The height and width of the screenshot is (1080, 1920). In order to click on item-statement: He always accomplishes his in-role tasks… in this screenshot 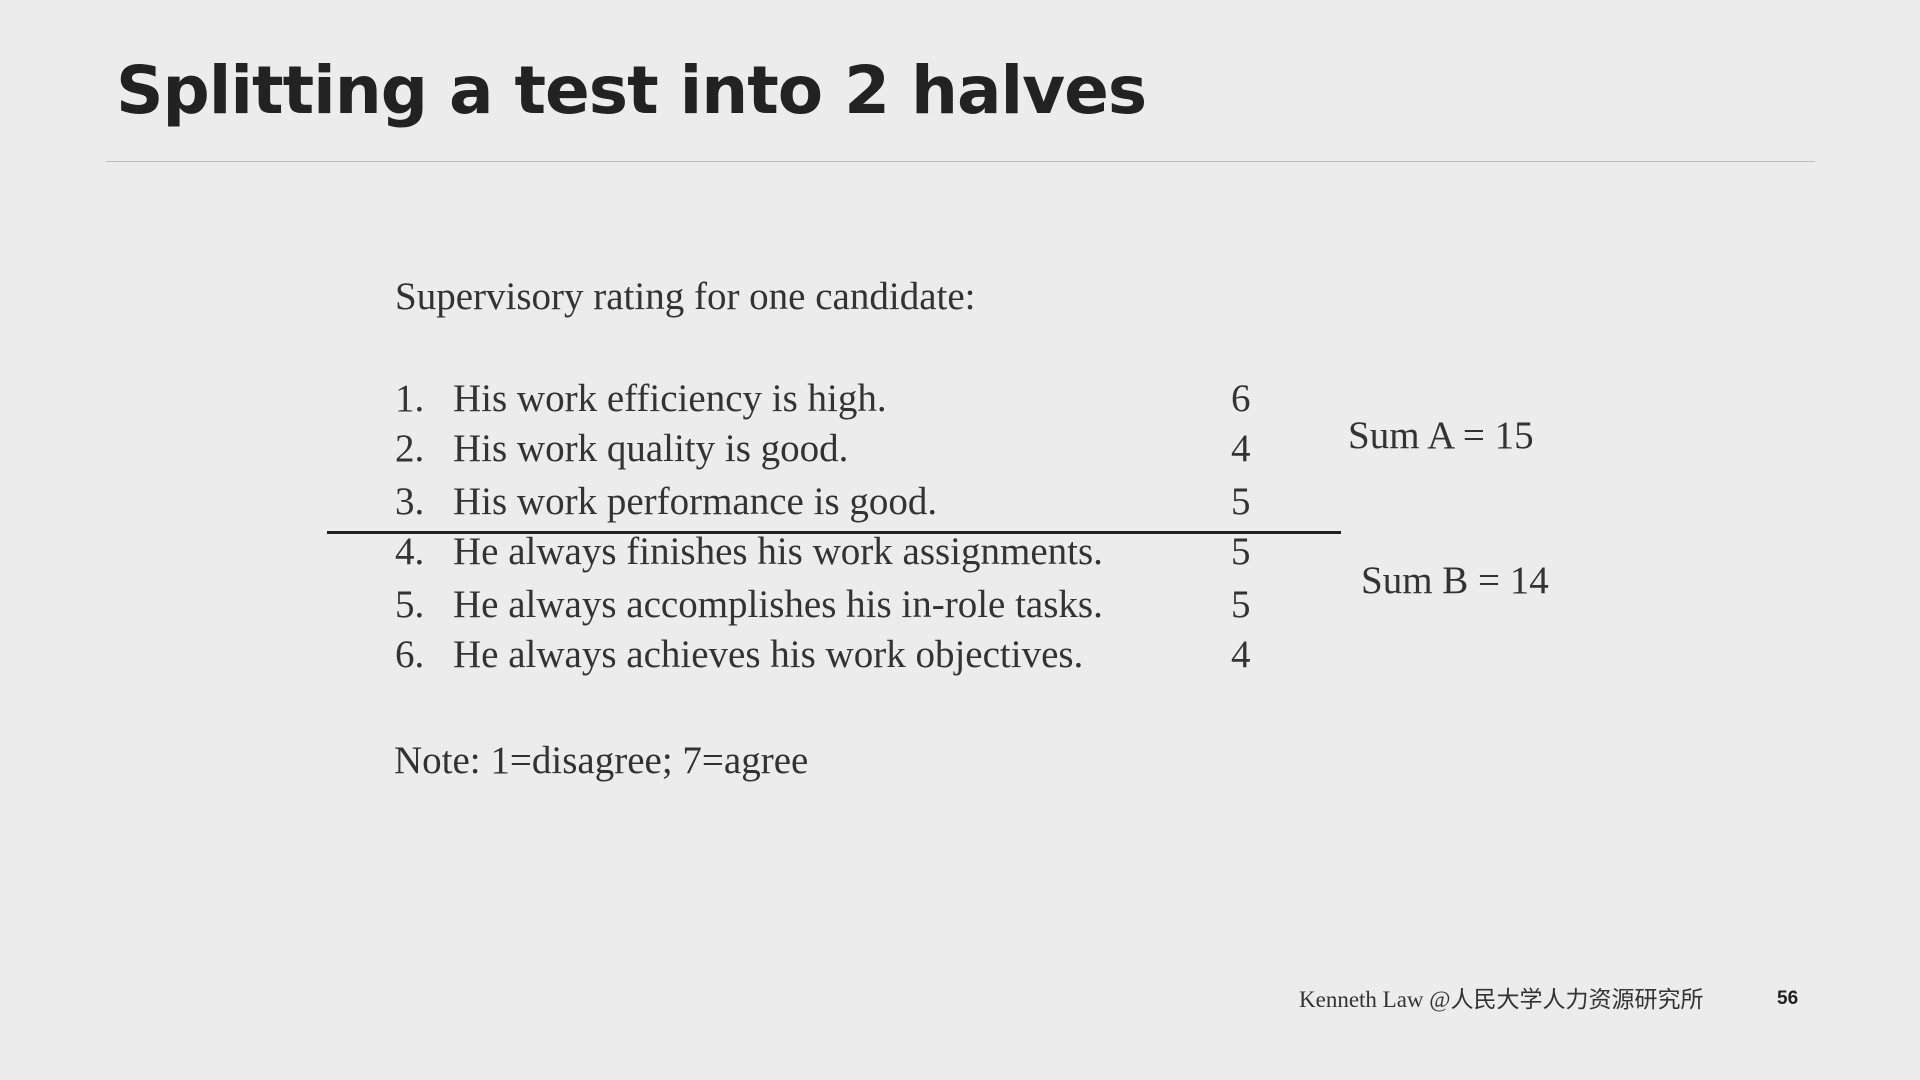, I will do `click(778, 604)`.